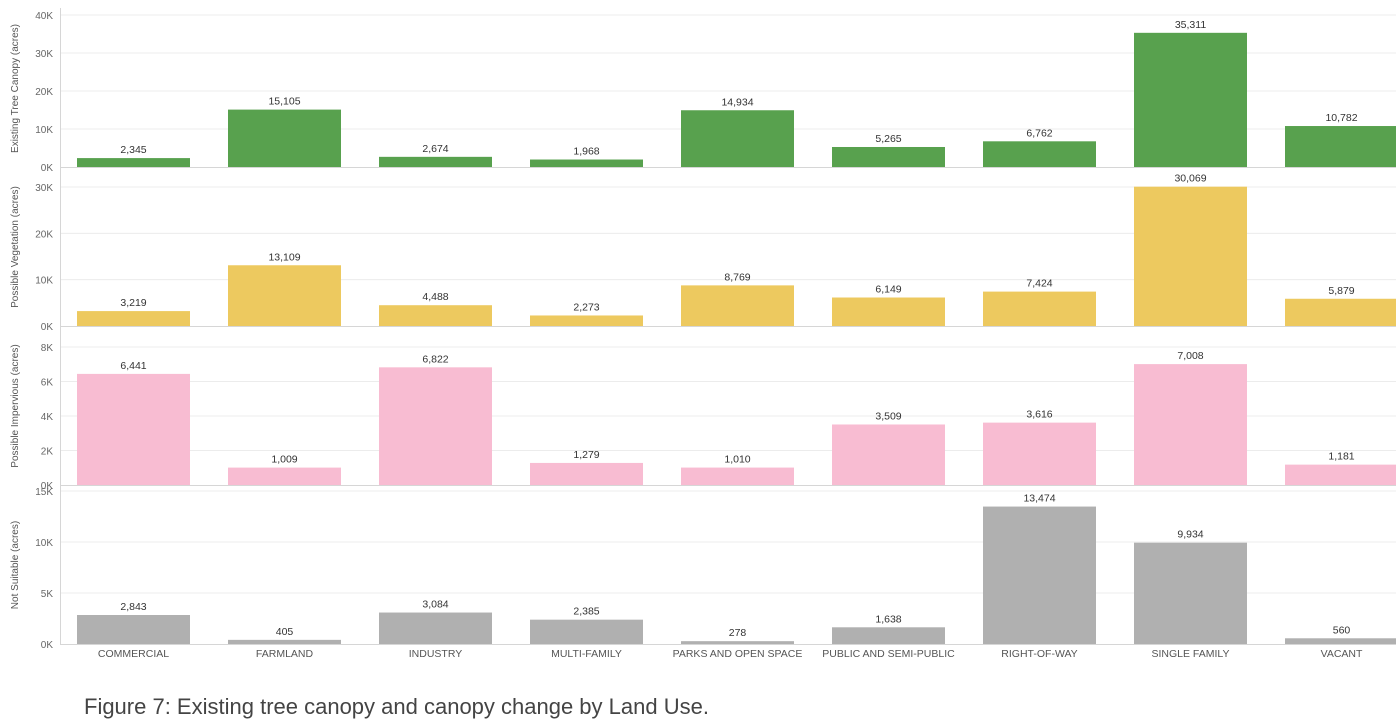  What do you see at coordinates (284, 257) in the screenshot?
I see `bar-value-label: 13,109` at bounding box center [284, 257].